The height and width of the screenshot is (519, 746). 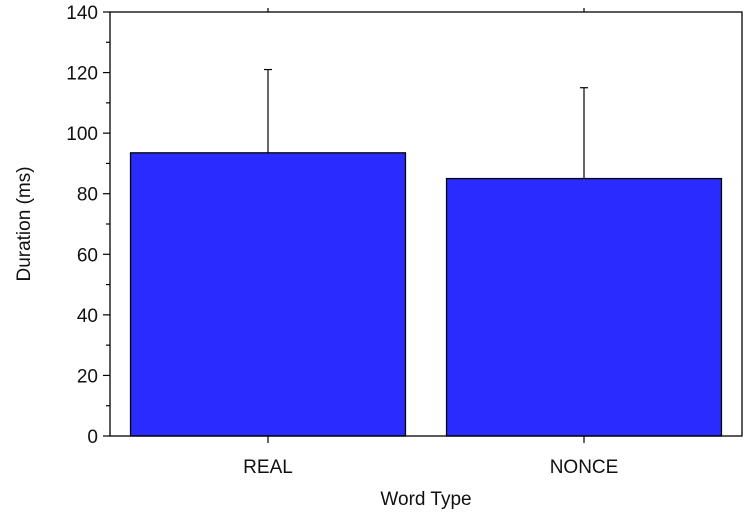 What do you see at coordinates (82, 134) in the screenshot?
I see `y-tick-label: 100` at bounding box center [82, 134].